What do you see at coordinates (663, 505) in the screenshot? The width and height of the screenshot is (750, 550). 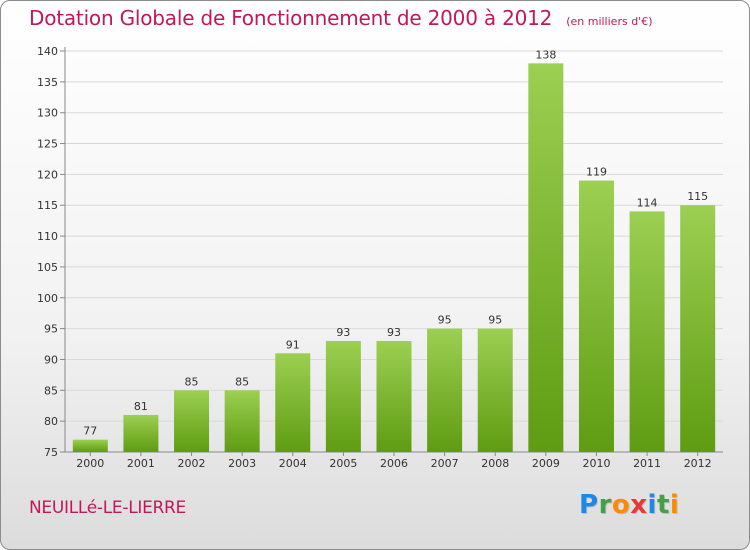 I see `logo-letter: t` at bounding box center [663, 505].